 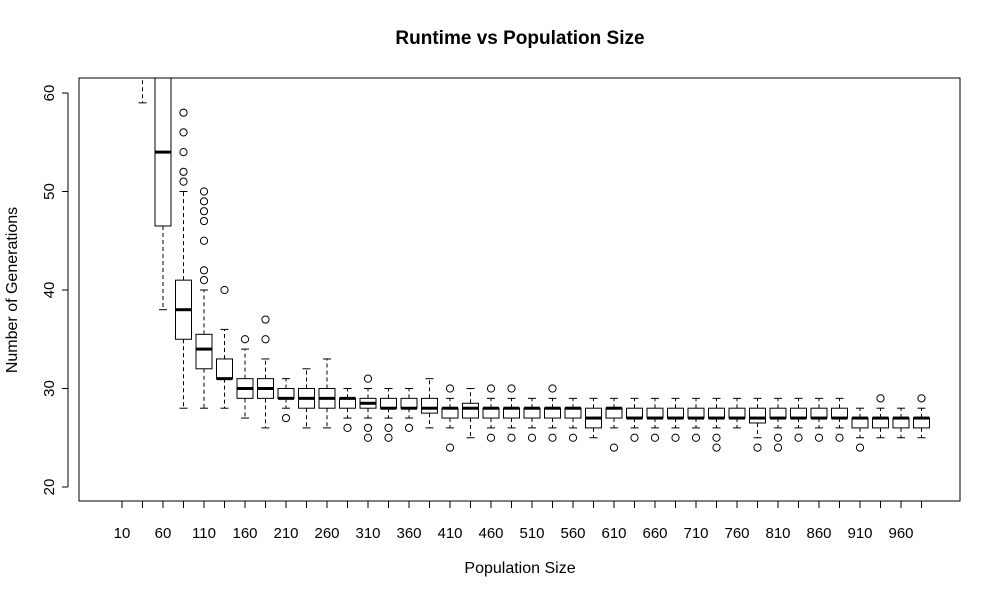 I want to click on x-tick-label: 460, so click(x=490, y=533).